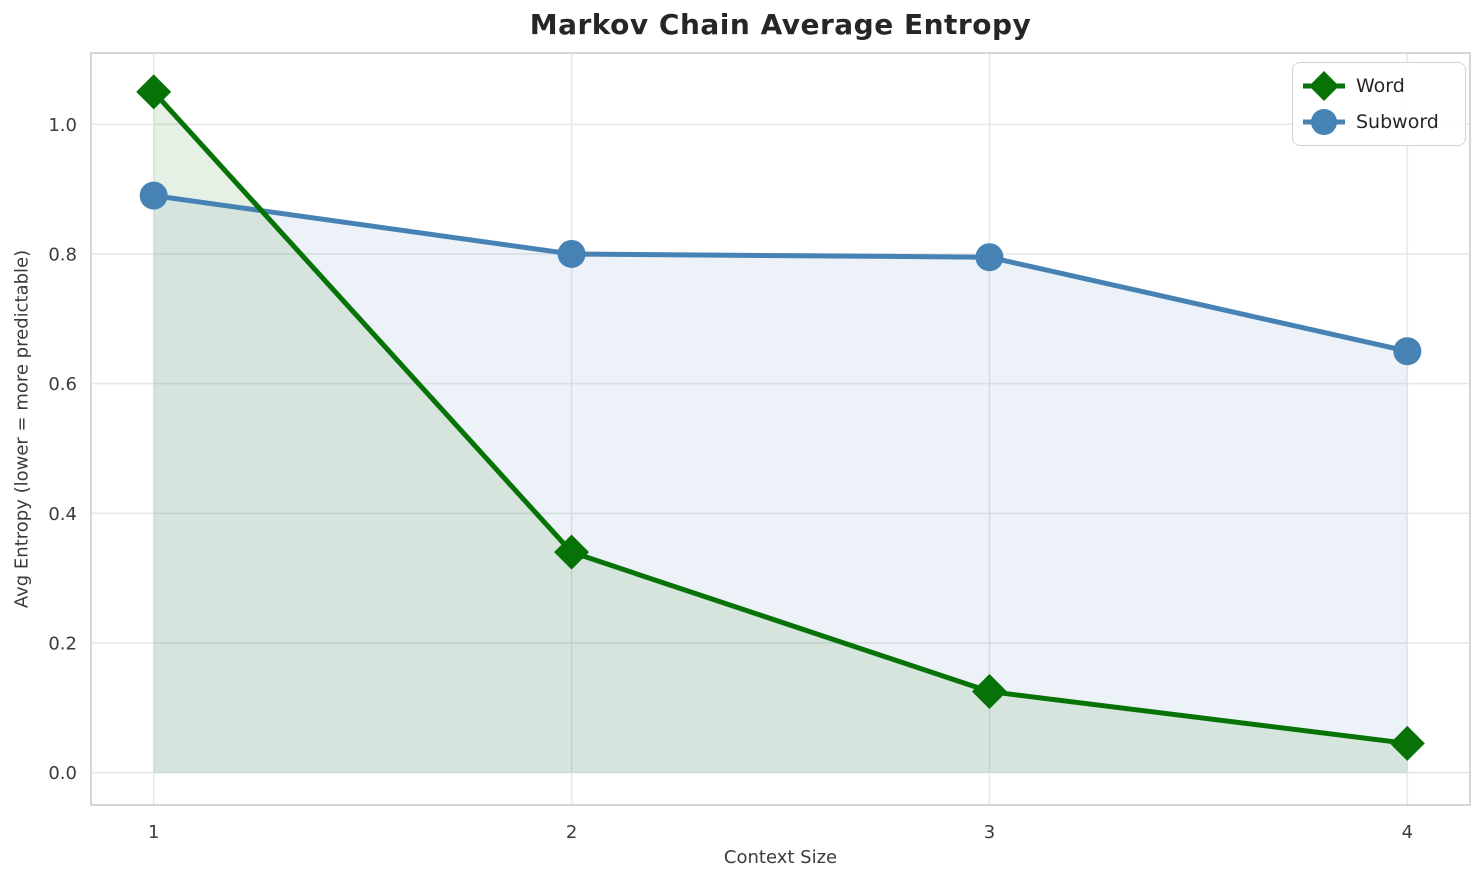  What do you see at coordinates (62, 773) in the screenshot?
I see `y-tick-label: 0.0` at bounding box center [62, 773].